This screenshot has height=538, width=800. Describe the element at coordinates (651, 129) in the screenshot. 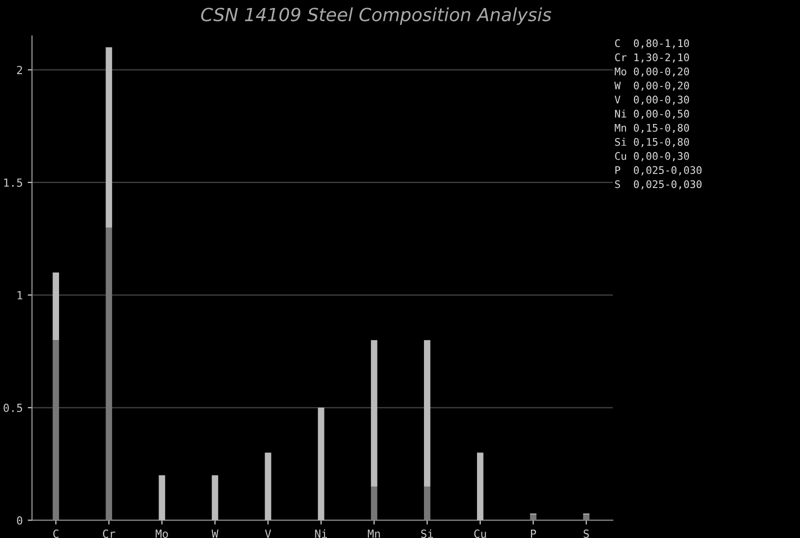

I see `text: Mn 0,15-0,80` at that location.